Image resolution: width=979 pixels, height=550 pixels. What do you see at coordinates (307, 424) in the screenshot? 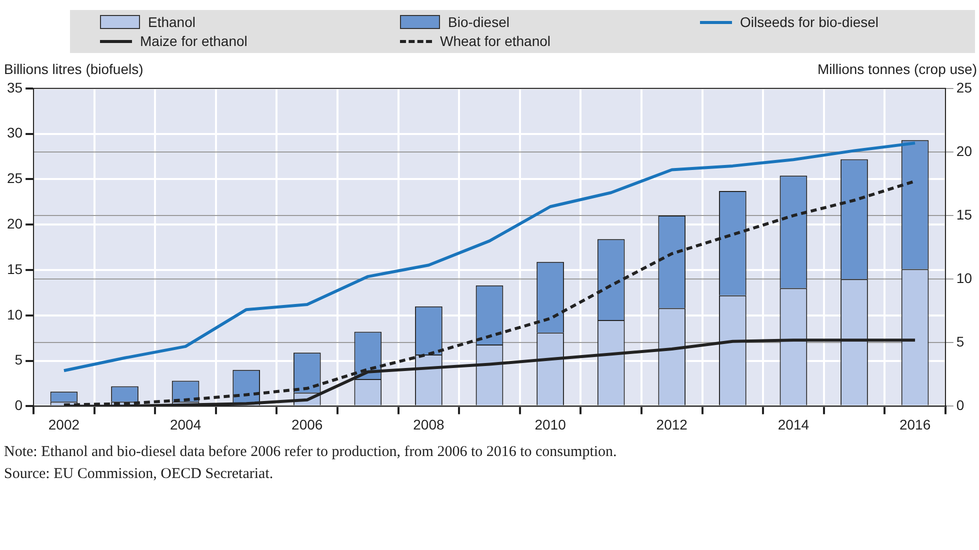
I see `x-tick-label: 2006` at bounding box center [307, 424].